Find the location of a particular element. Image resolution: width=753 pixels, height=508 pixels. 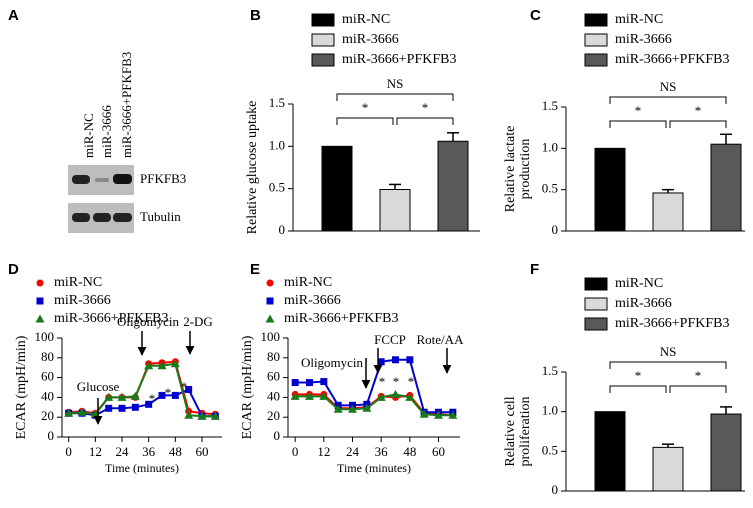

panel-label: A is located at coordinates (13, 15).